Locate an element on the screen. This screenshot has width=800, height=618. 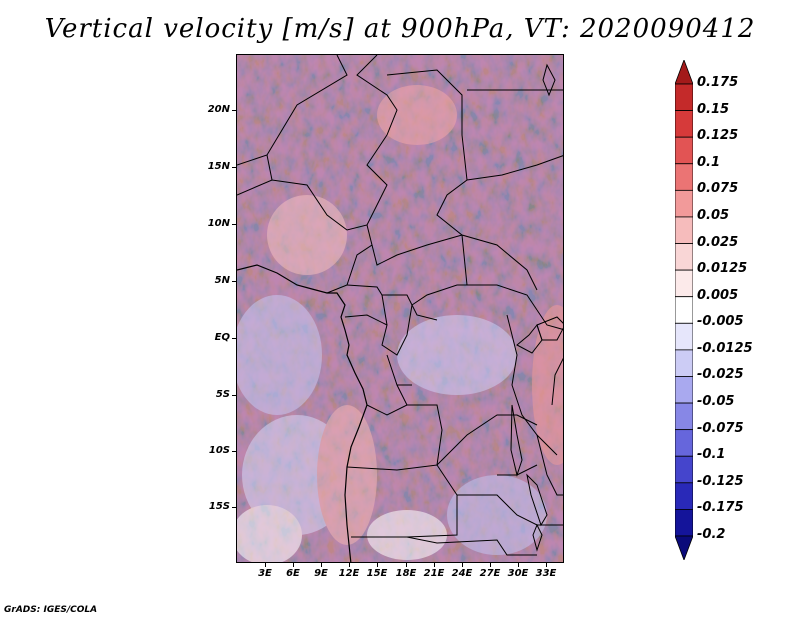
colorbar-label: 0.1 is located at coordinates (709, 162).